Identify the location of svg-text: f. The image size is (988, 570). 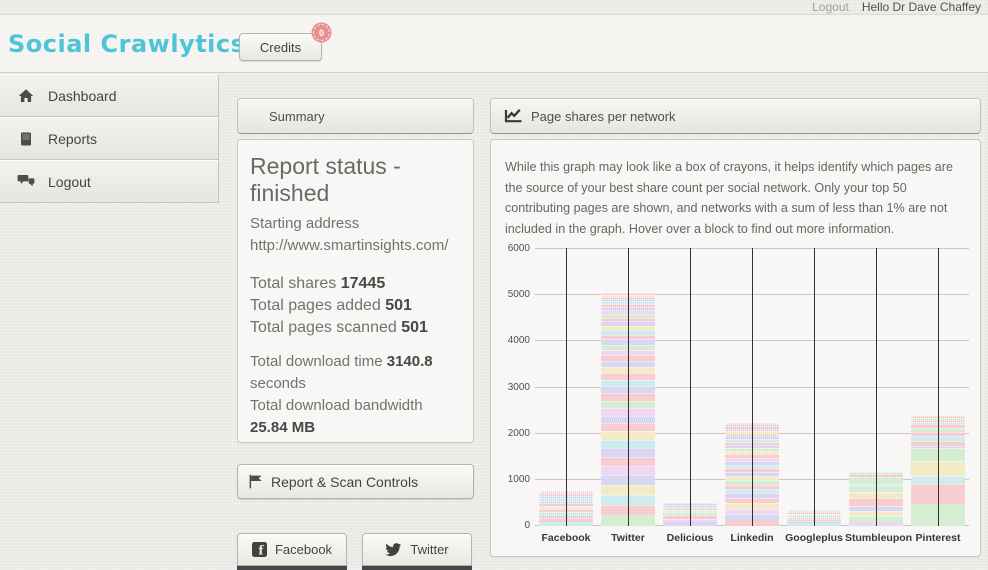
(261, 550).